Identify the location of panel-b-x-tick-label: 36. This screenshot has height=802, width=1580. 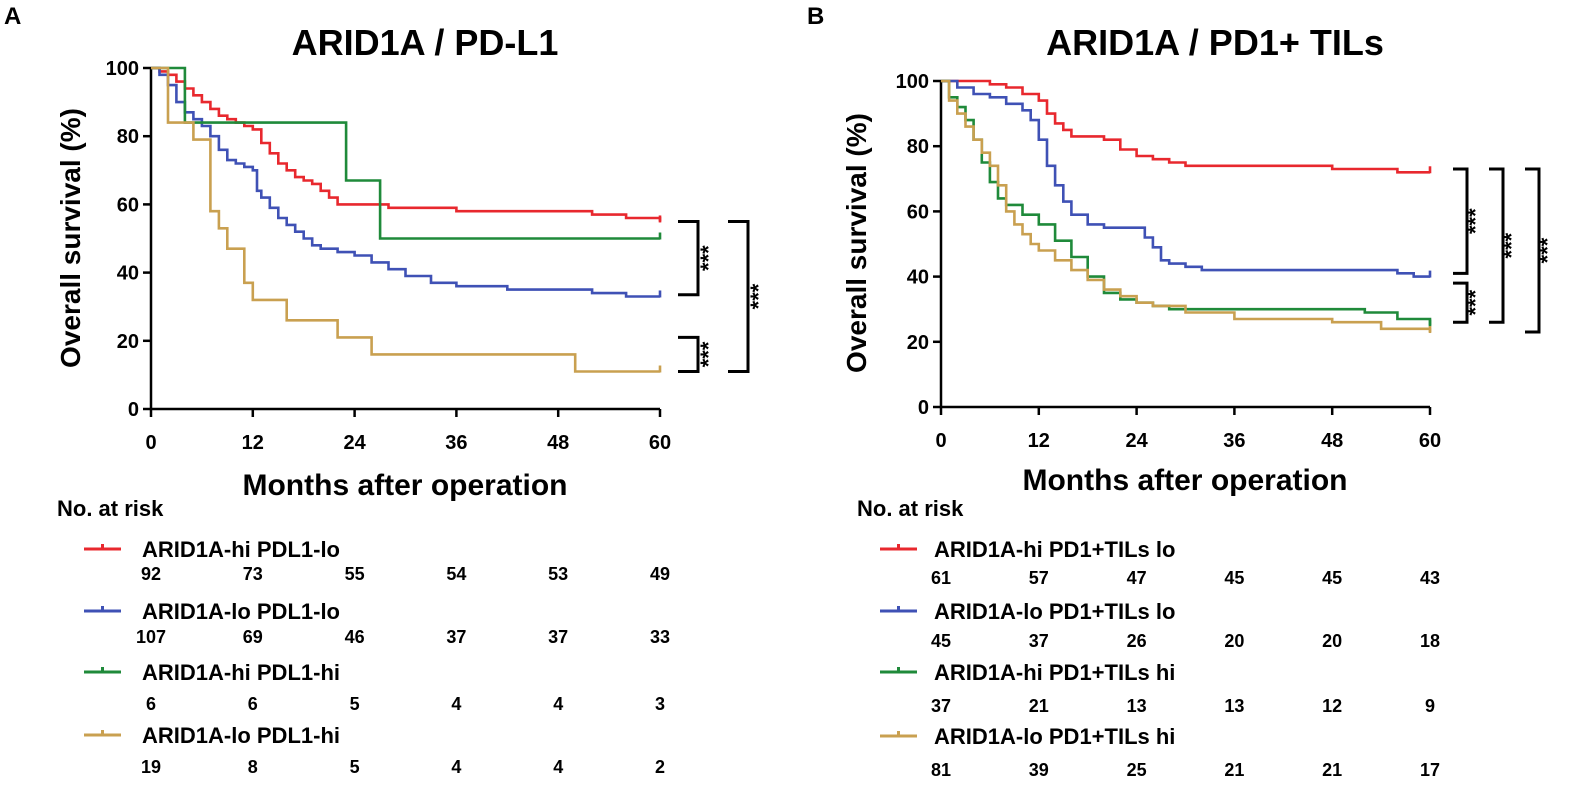
(1234, 441).